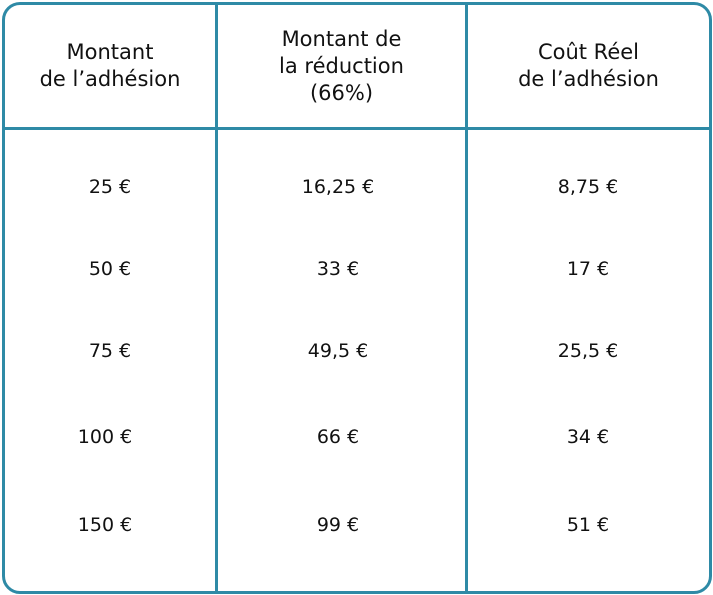 The width and height of the screenshot is (713, 595). Describe the element at coordinates (105, 437) in the screenshot. I see `cell-amount: 100 €` at that location.